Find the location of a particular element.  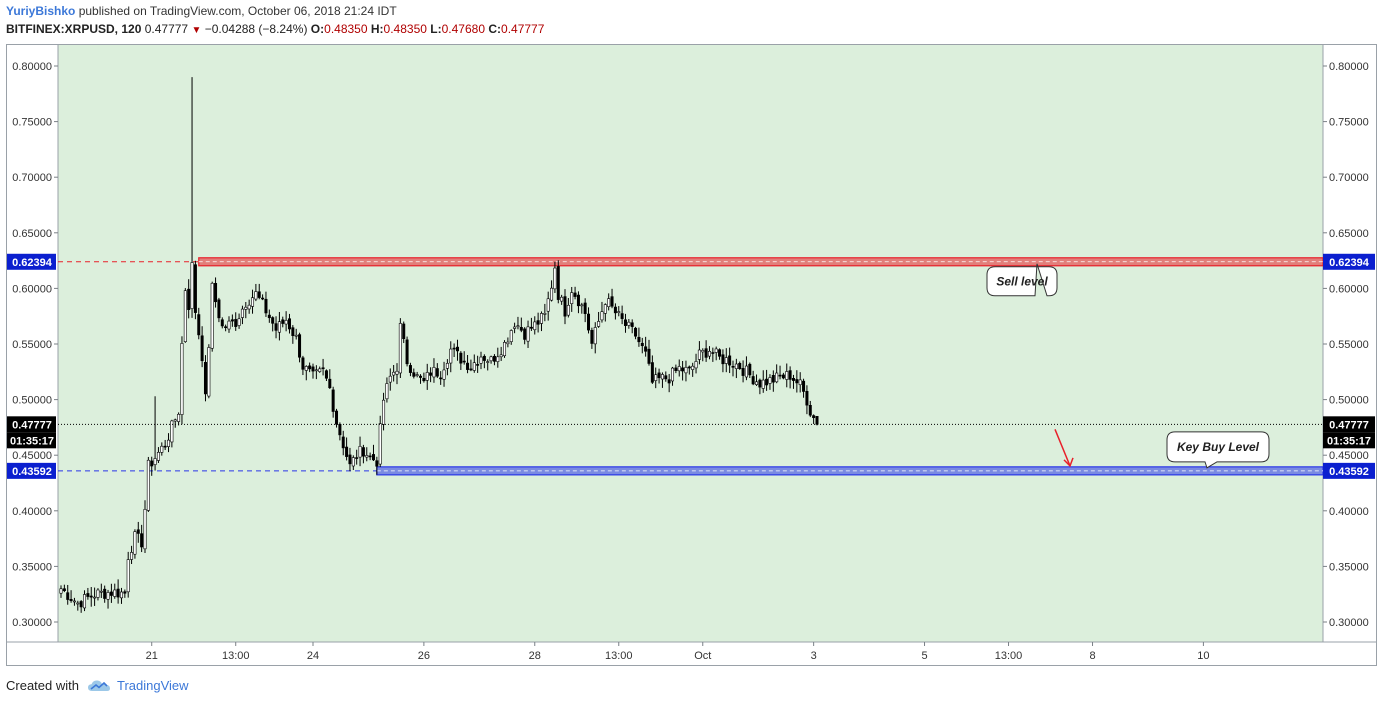

tradingview-link: TradingView is located at coordinates (152, 685).